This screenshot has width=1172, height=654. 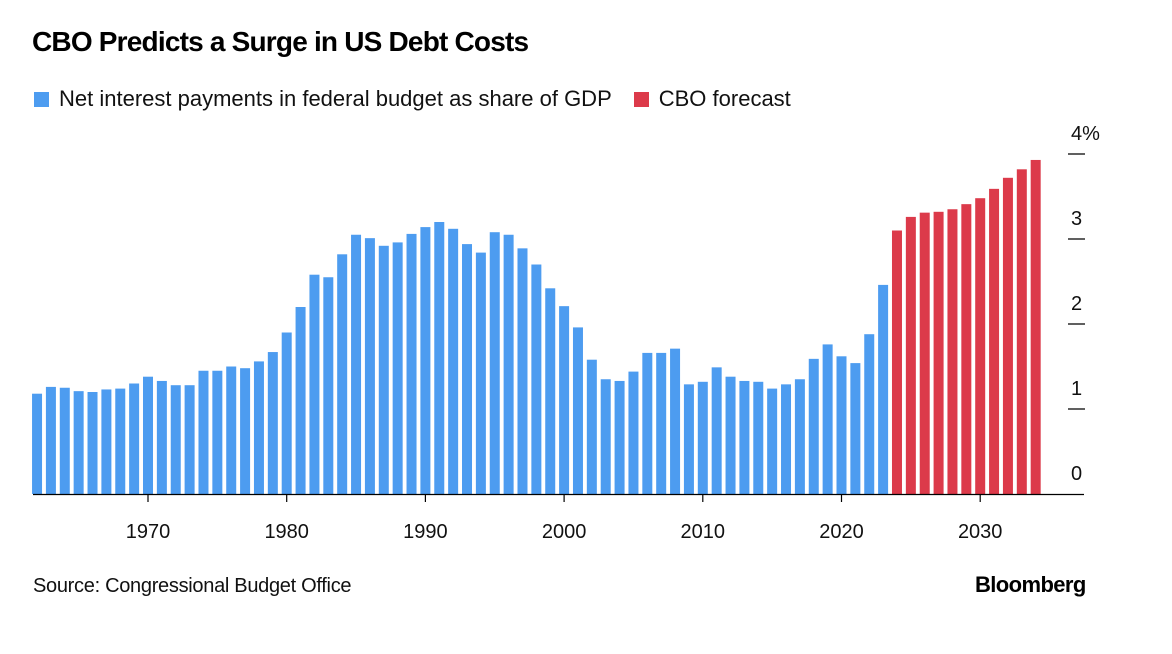 What do you see at coordinates (41, 99) in the screenshot?
I see `legend-swatch-net-interest` at bounding box center [41, 99].